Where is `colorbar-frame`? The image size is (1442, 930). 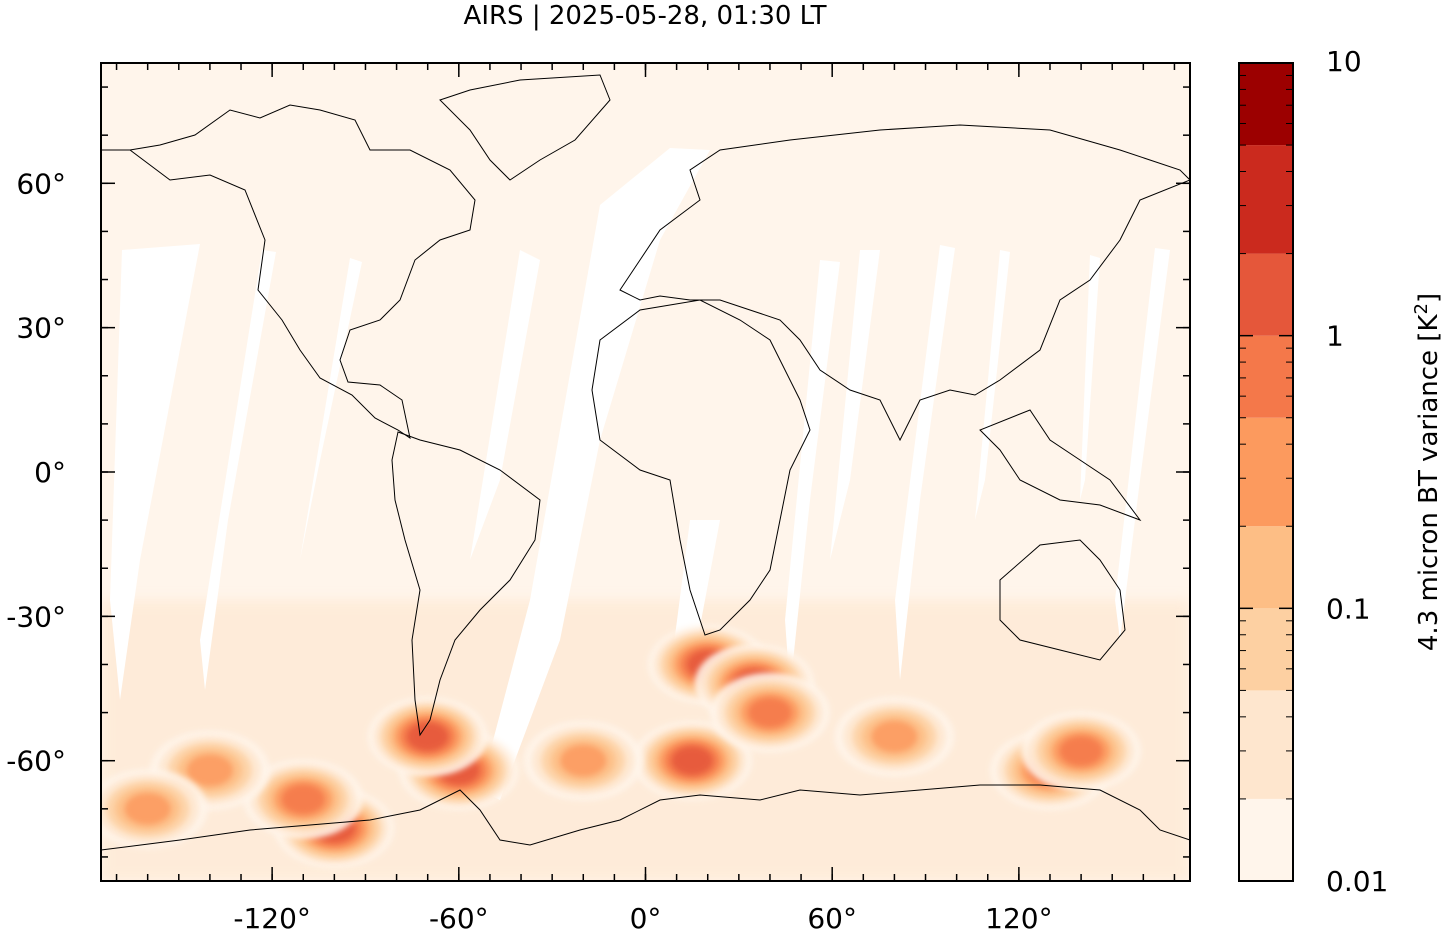 colorbar-frame is located at coordinates (1266, 472).